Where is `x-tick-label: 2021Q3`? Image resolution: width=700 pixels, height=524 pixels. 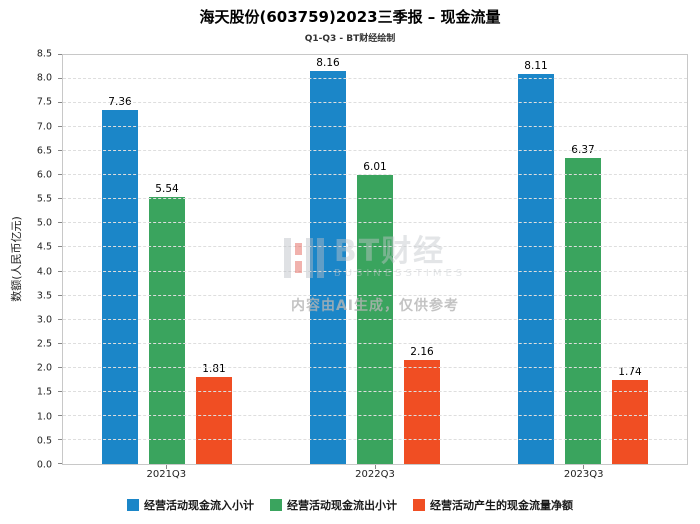 x-tick-label: 2021Q3 is located at coordinates (166, 474).